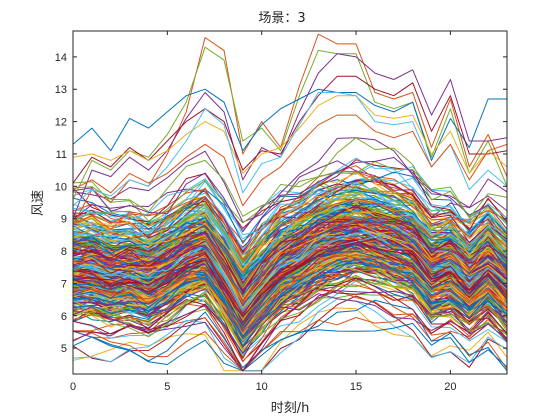  I want to click on y-tick-label: 7, so click(64, 284).